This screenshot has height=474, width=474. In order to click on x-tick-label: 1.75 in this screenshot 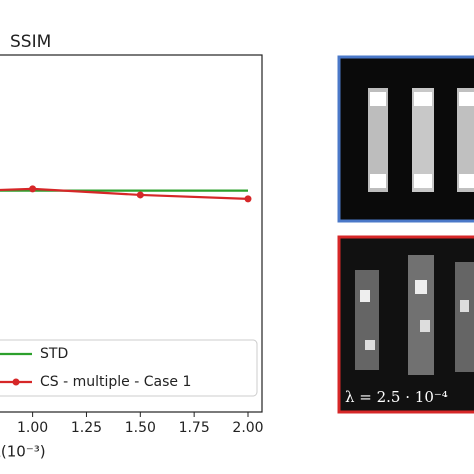, I will do `click(194, 428)`.